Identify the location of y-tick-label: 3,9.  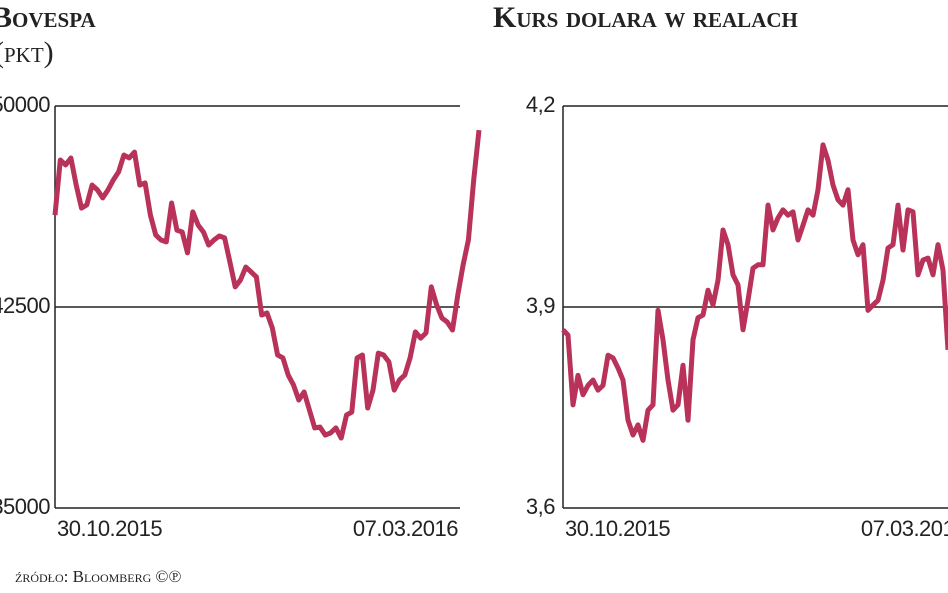
(540, 305).